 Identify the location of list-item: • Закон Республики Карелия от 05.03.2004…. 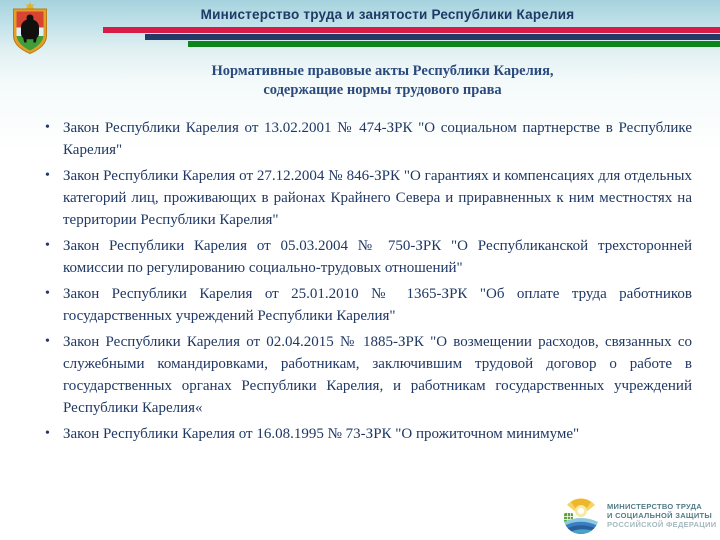
(366, 257).